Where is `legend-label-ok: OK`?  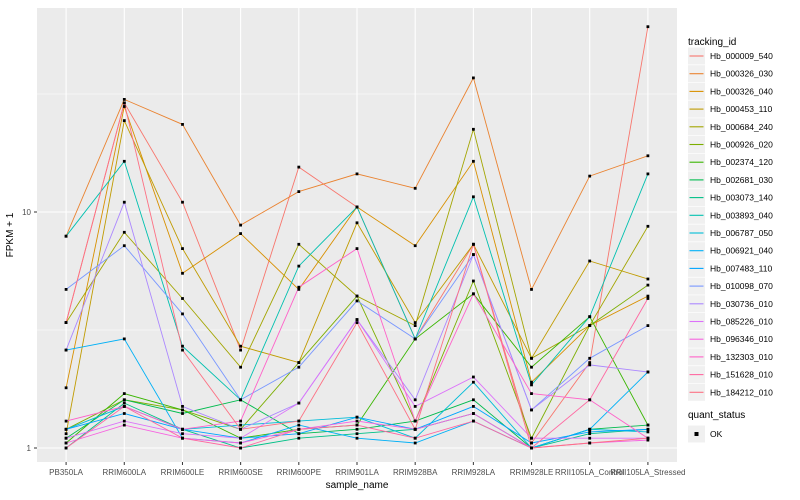 legend-label-ok: OK is located at coordinates (716, 434).